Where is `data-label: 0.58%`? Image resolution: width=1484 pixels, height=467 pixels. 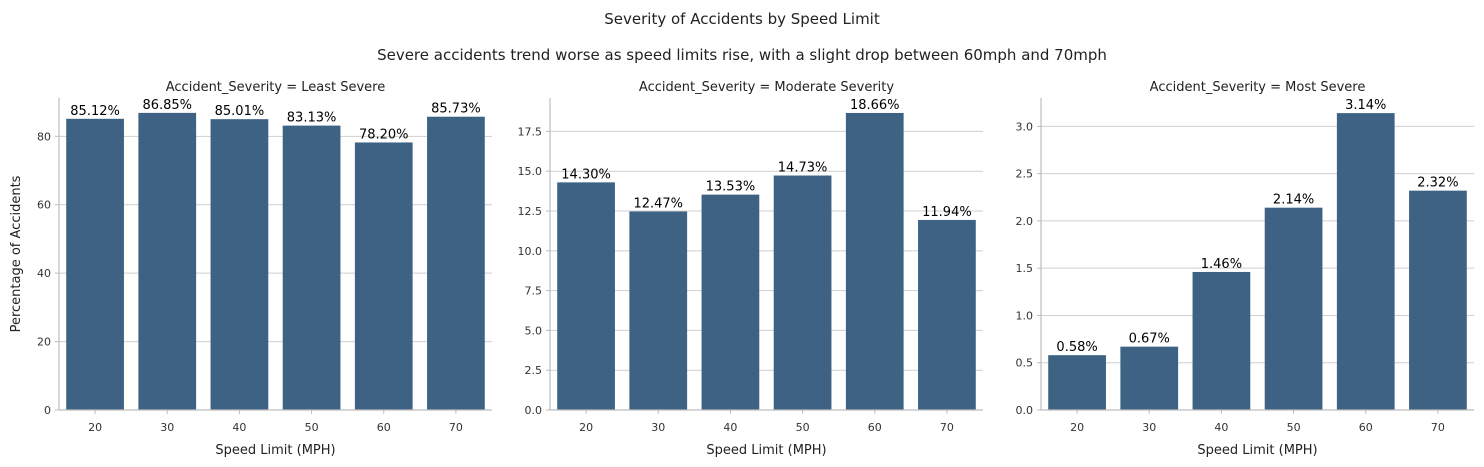 data-label: 0.58% is located at coordinates (1076, 347).